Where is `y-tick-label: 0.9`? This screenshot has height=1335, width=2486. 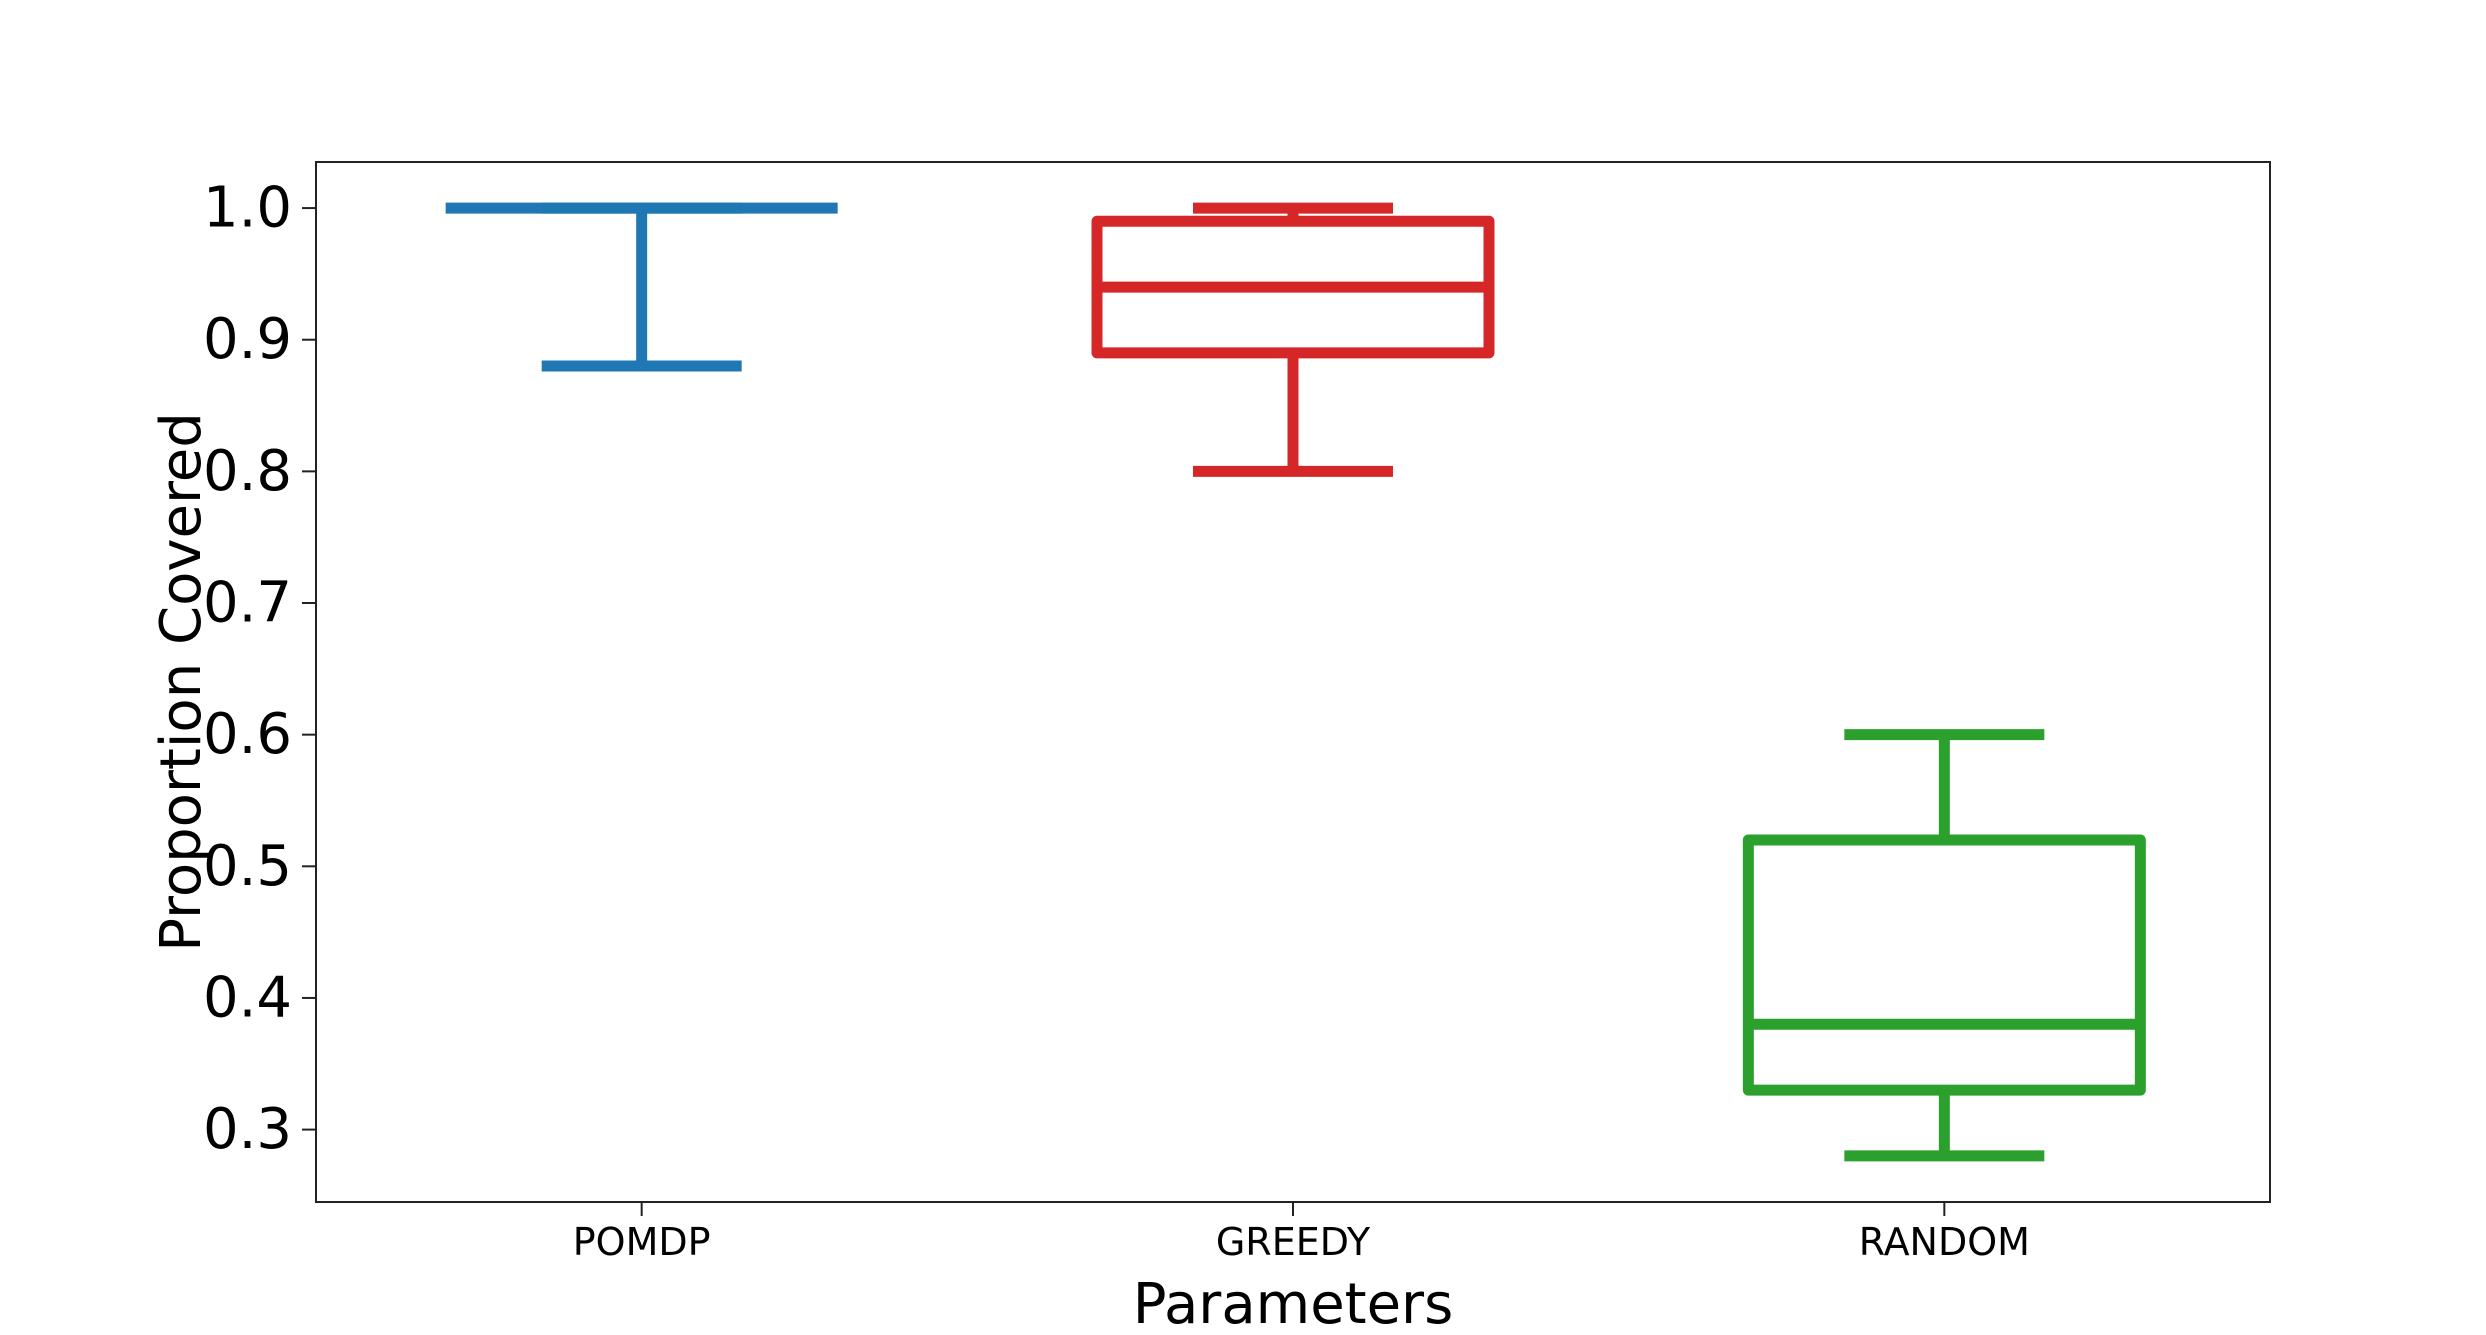 y-tick-label: 0.9 is located at coordinates (247, 339).